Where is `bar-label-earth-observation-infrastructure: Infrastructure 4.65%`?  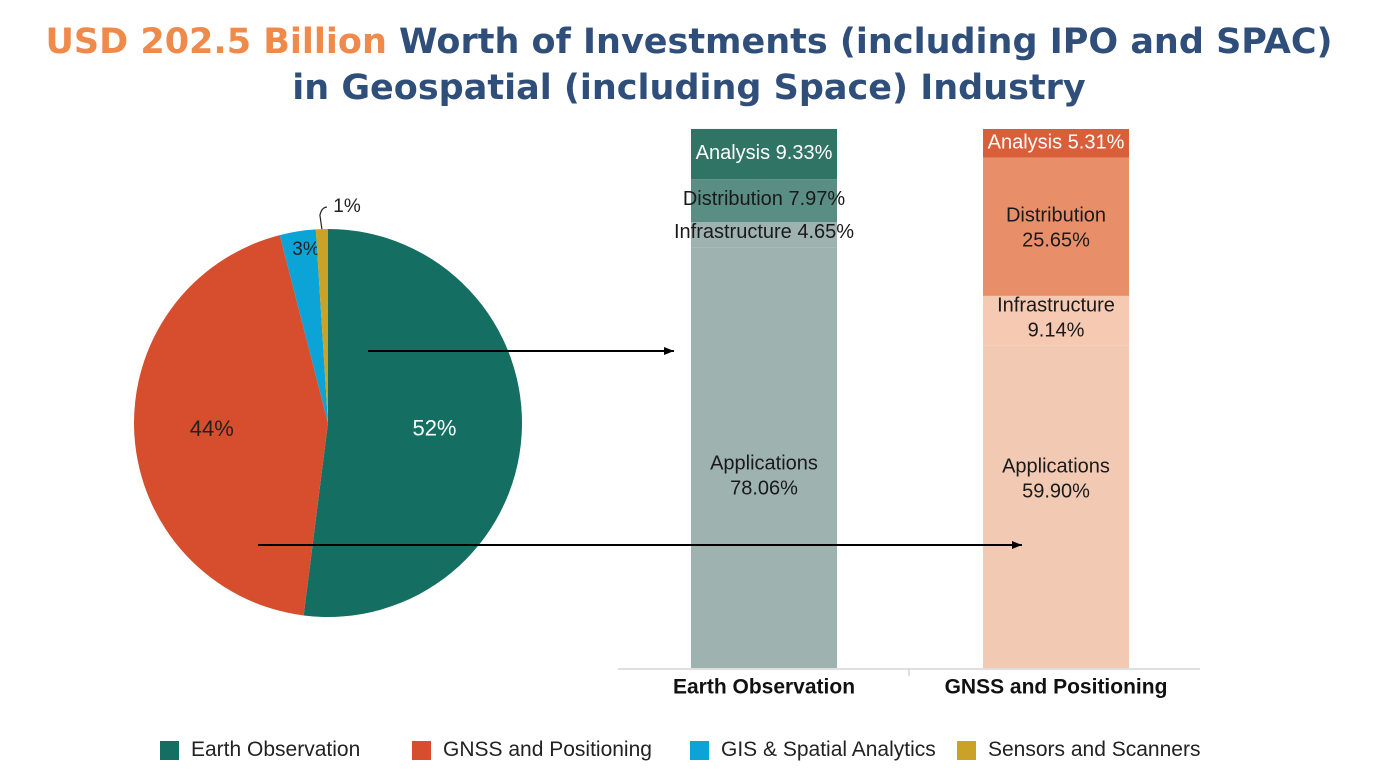
bar-label-earth-observation-infrastructure: Infrastructure 4.65% is located at coordinates (764, 232).